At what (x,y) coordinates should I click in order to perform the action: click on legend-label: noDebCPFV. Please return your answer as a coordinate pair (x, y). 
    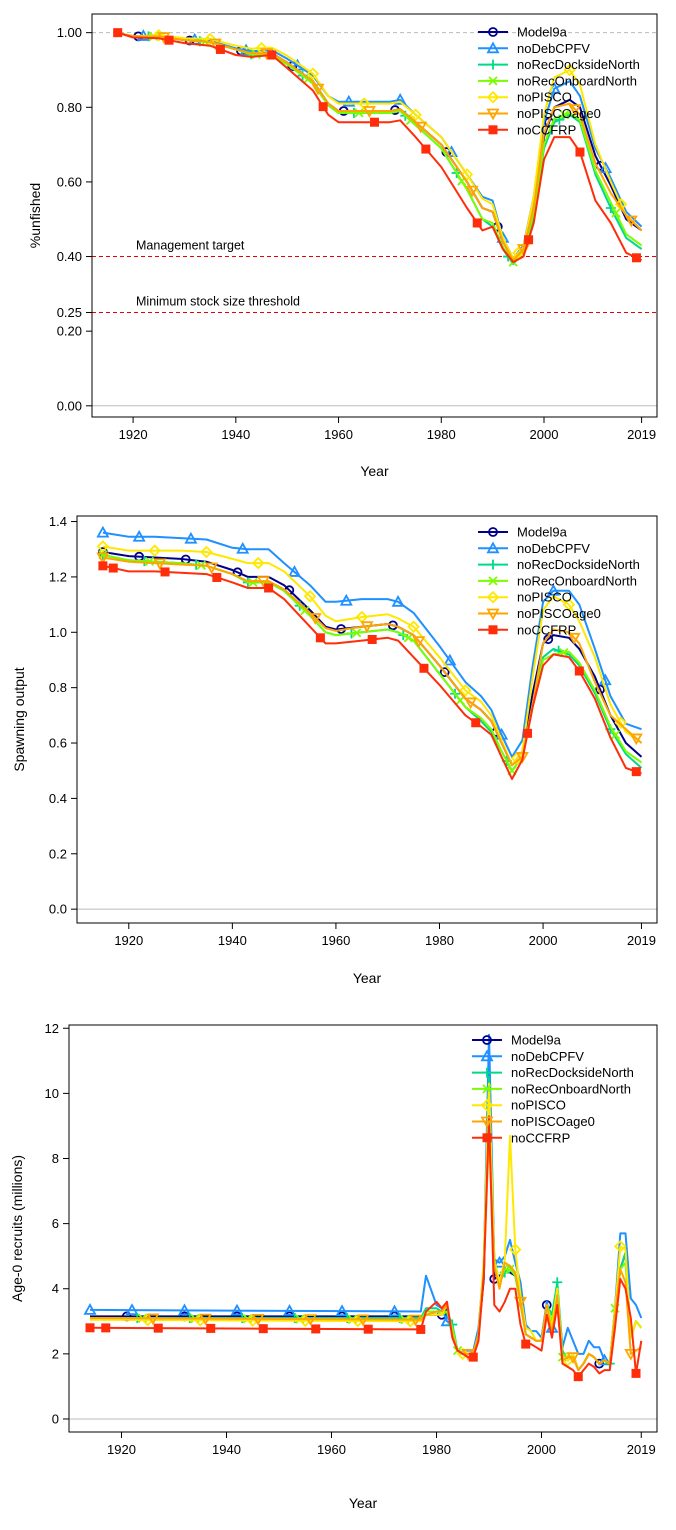
    Looking at the image, I should click on (553, 548).